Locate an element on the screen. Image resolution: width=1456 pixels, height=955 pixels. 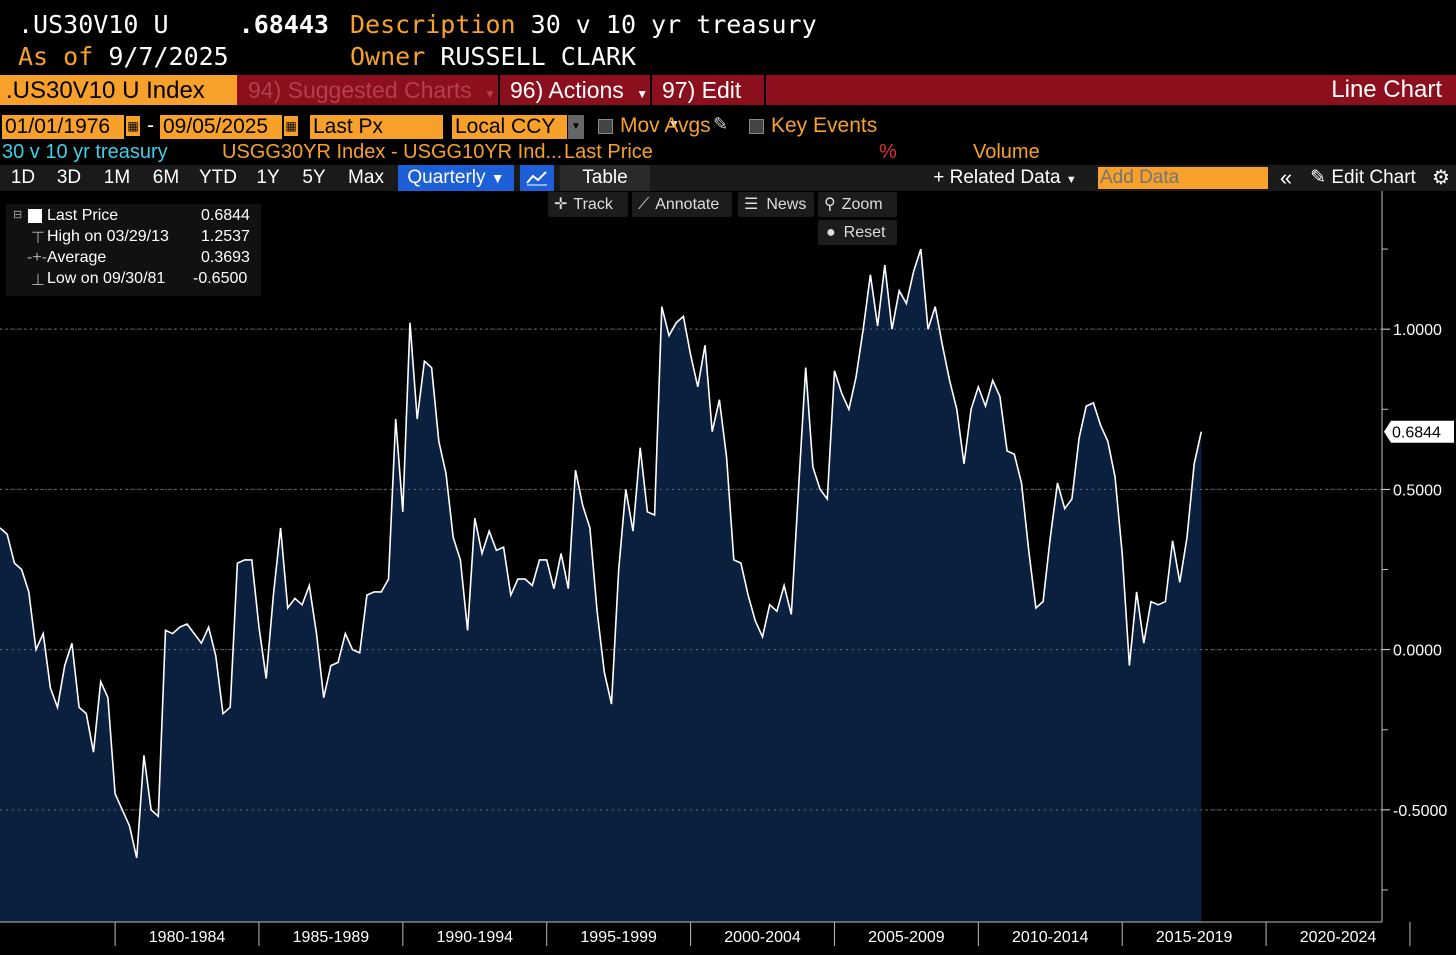
currency-select: Local CCY is located at coordinates (509, 127).